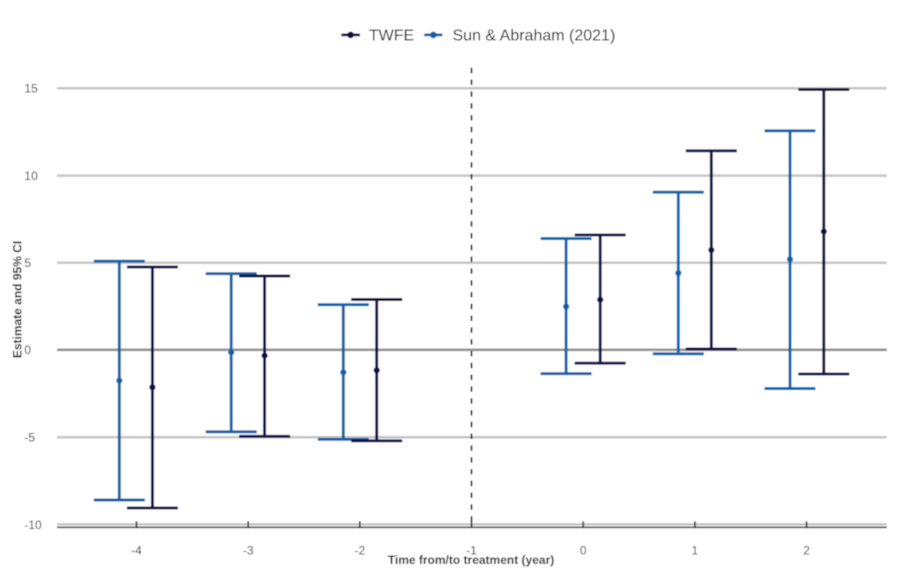 The width and height of the screenshot is (900, 582). What do you see at coordinates (534, 36) in the screenshot?
I see `svg-text: Sun & Abraham (2021)` at bounding box center [534, 36].